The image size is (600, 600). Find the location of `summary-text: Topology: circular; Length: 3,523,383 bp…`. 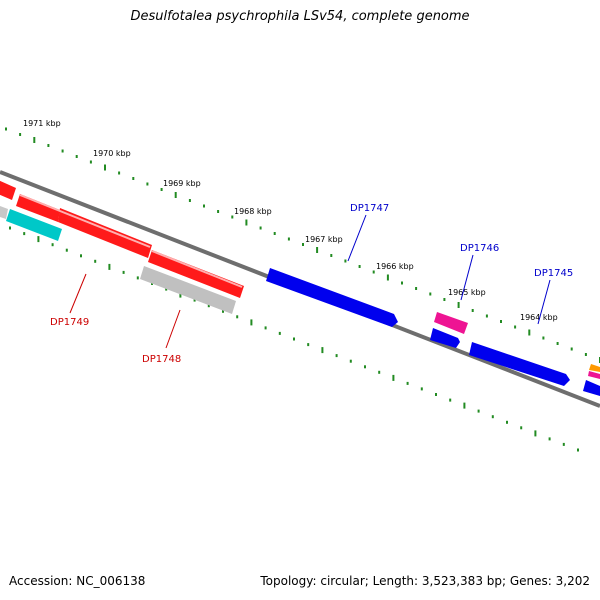

summary-text: Topology: circular; Length: 3,523,383 bp… is located at coordinates (425, 581).